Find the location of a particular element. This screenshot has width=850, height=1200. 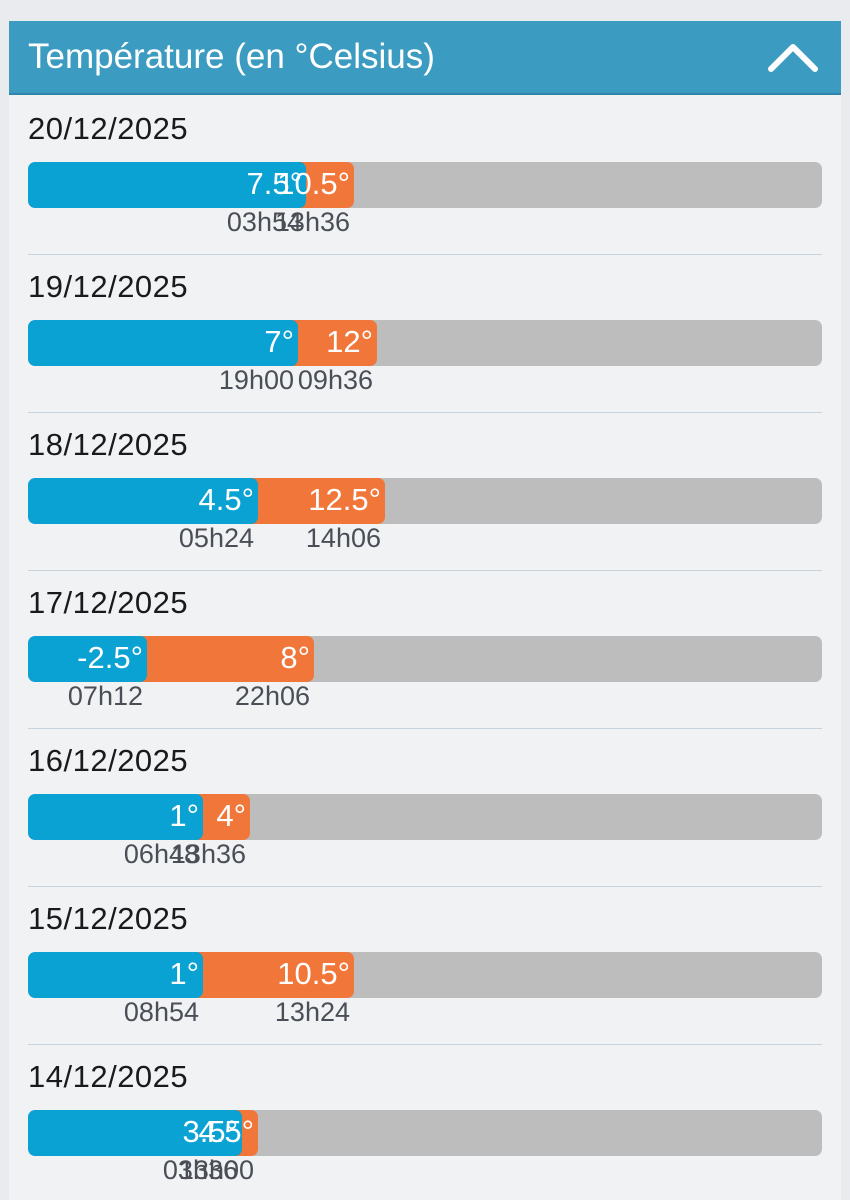

day-row: 18/12/2025 4.5° 12.5° 05h24 14h06 is located at coordinates (425, 492).